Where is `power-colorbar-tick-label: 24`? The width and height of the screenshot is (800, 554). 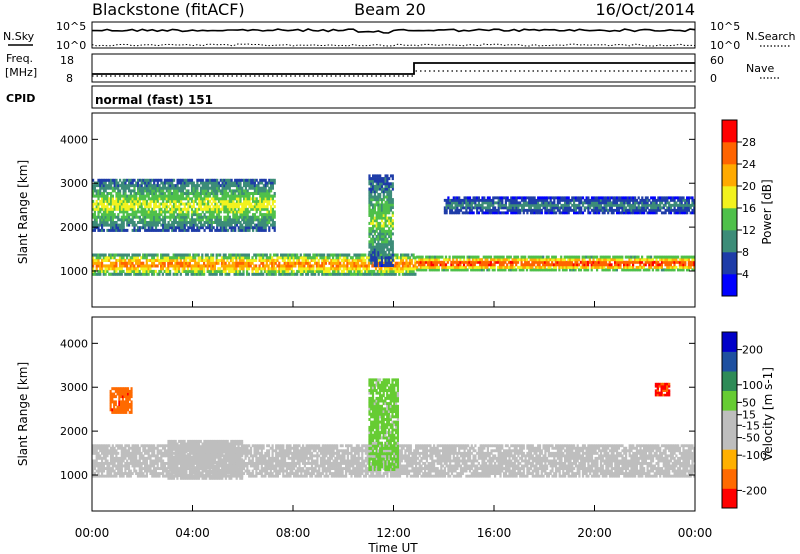 power-colorbar-tick-label: 24 is located at coordinates (749, 164).